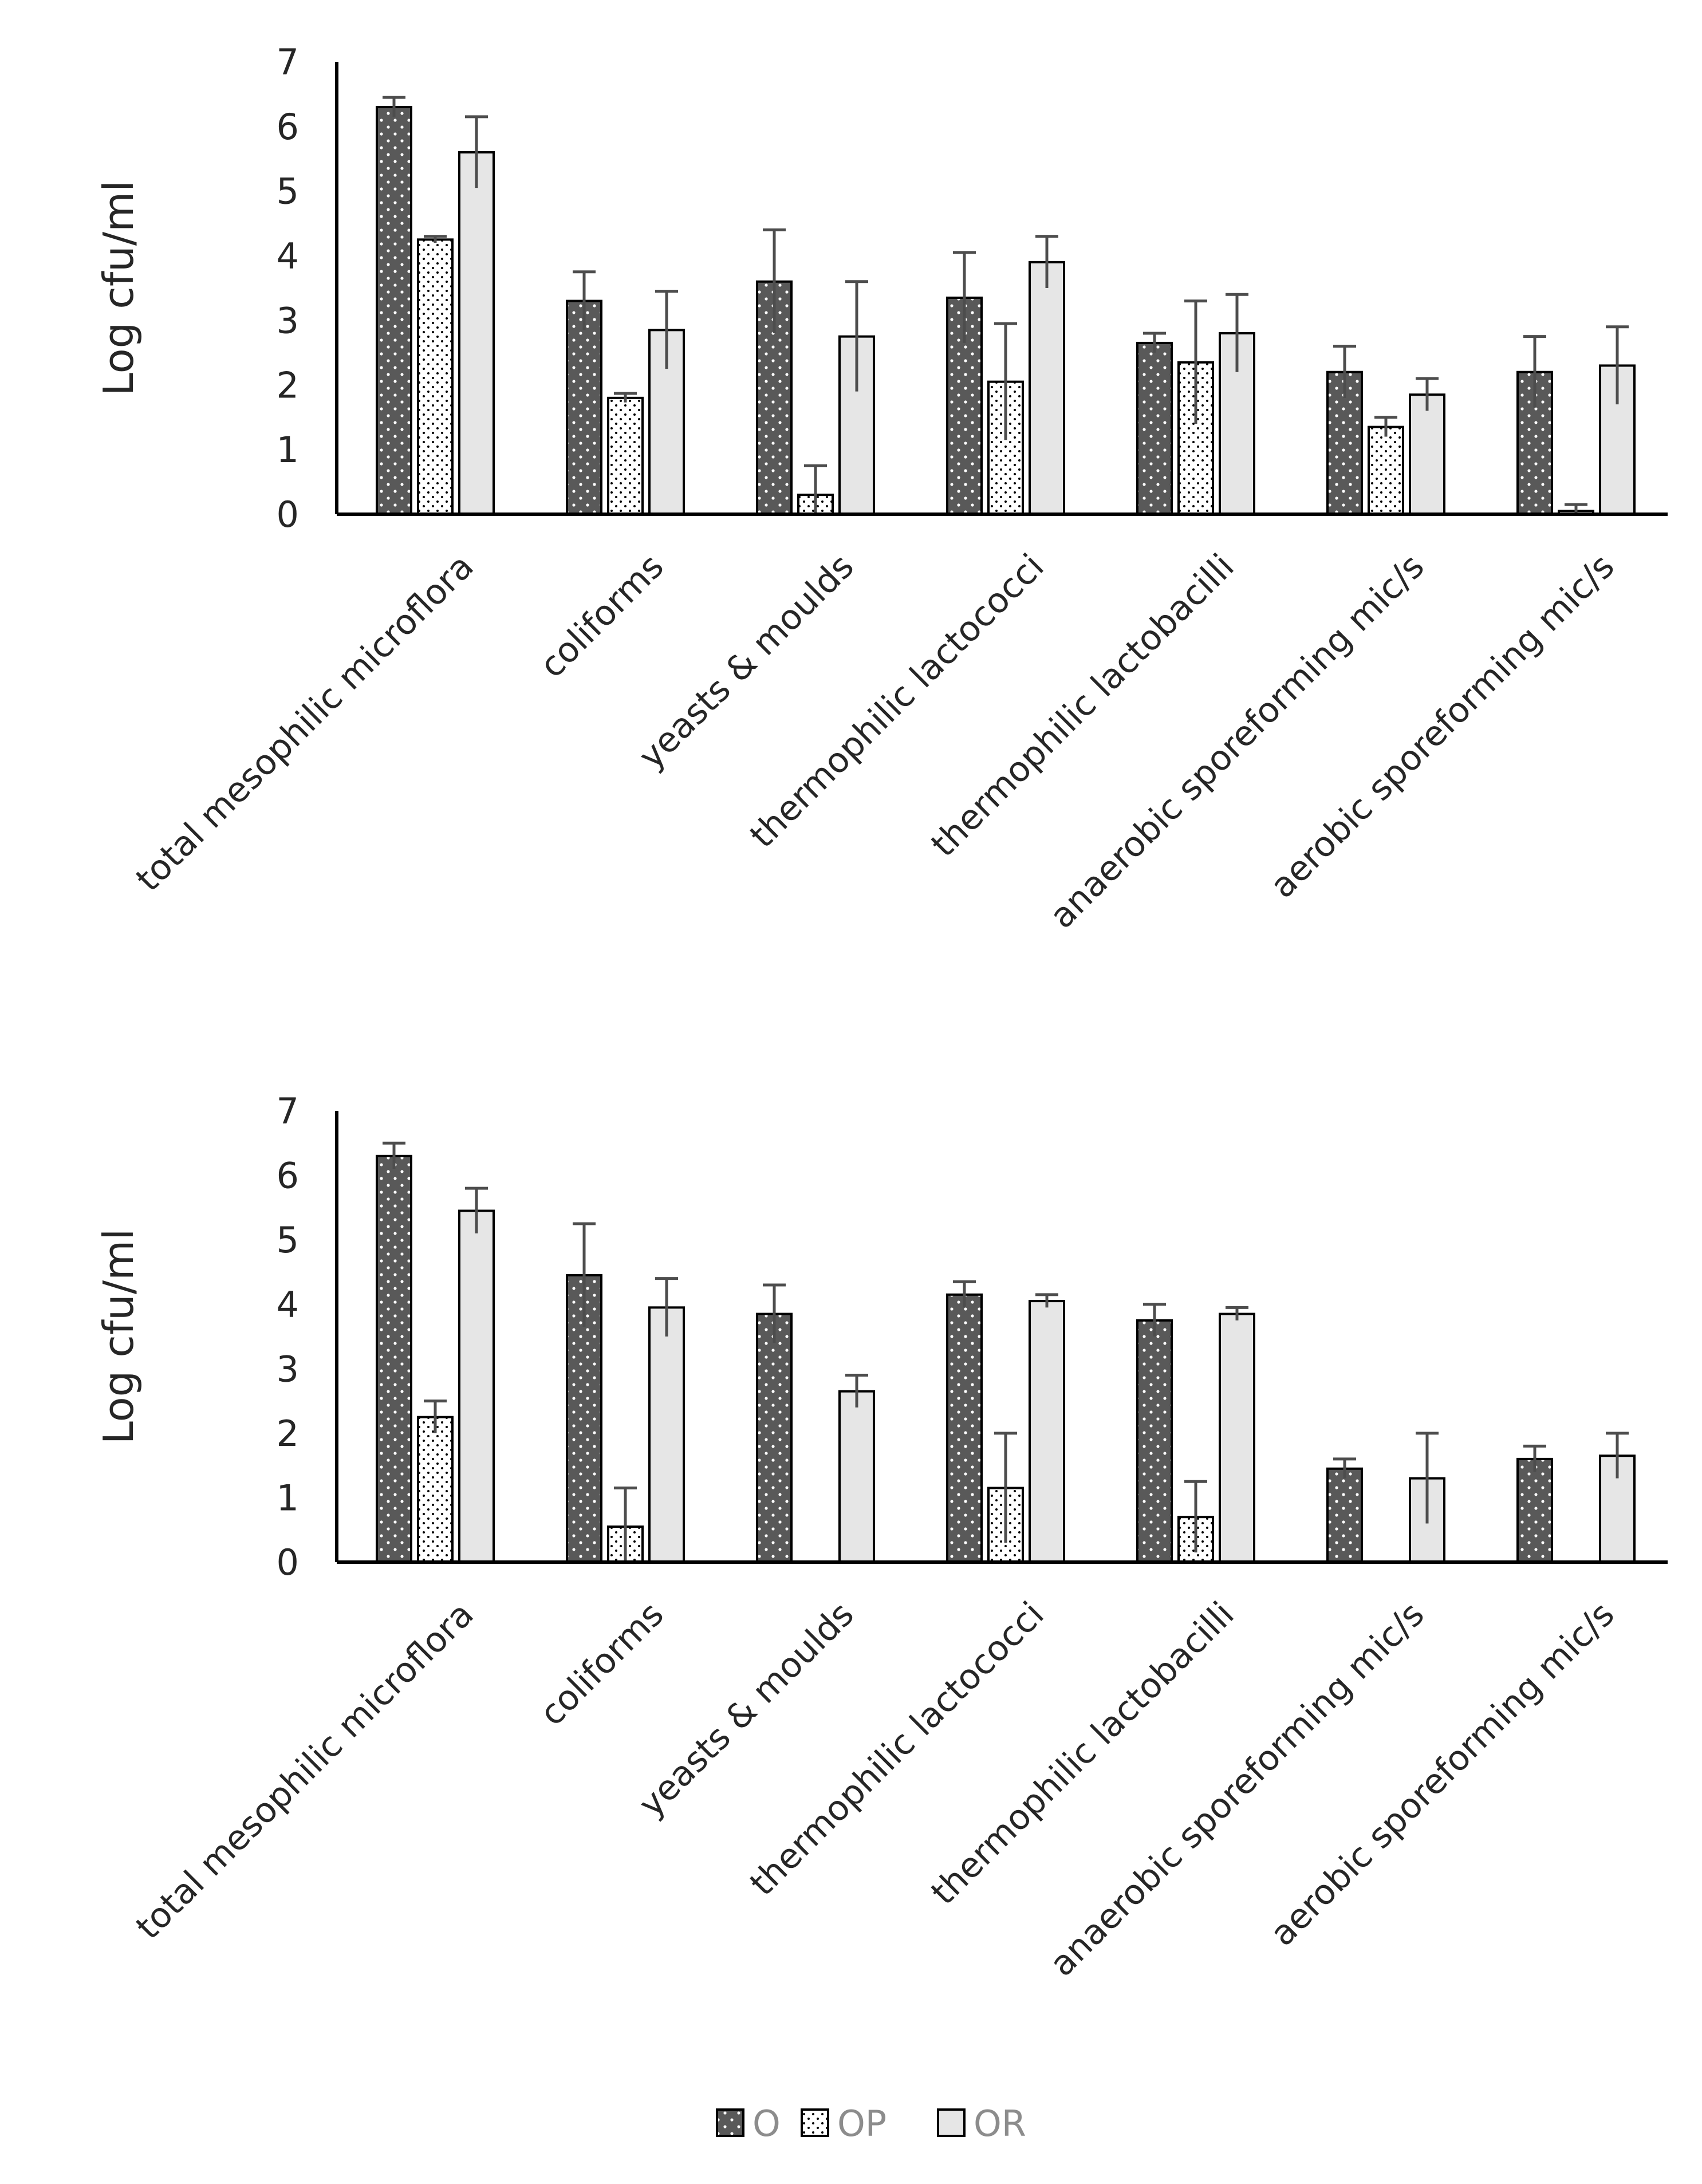  Describe the element at coordinates (815, 2122) in the screenshot. I see `legend-swatch-op` at that location.